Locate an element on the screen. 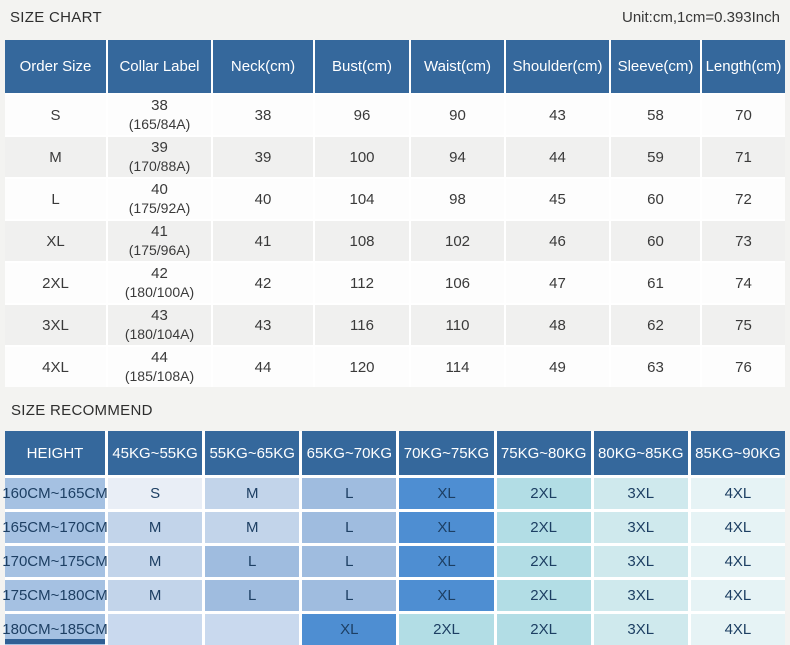 This screenshot has height=645, width=790. collar-spec: (175/96A) is located at coordinates (159, 250).